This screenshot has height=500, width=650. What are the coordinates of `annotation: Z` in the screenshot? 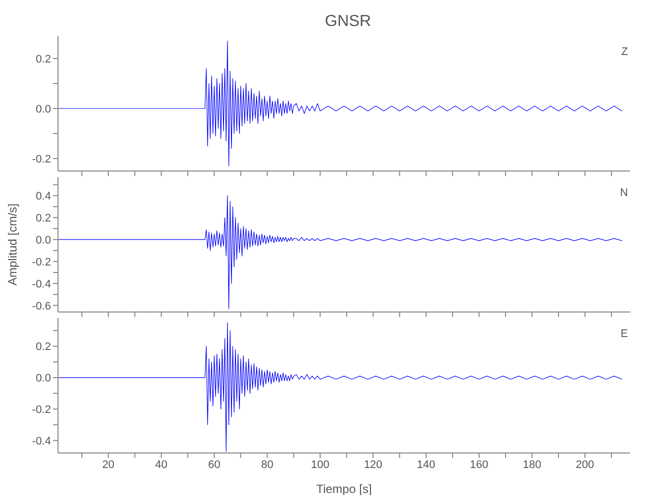 It's located at (624, 52).